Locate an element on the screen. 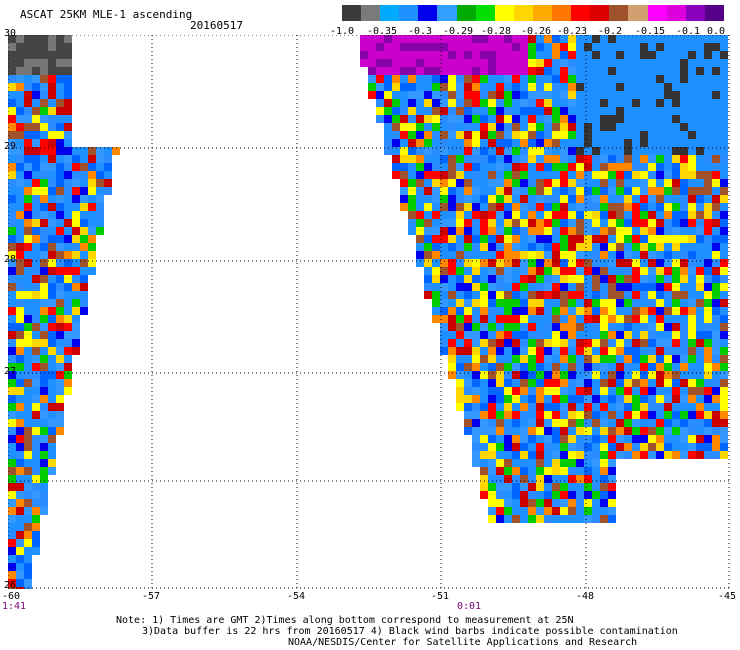  scale-label: -1.0 is located at coordinates (342, 31).